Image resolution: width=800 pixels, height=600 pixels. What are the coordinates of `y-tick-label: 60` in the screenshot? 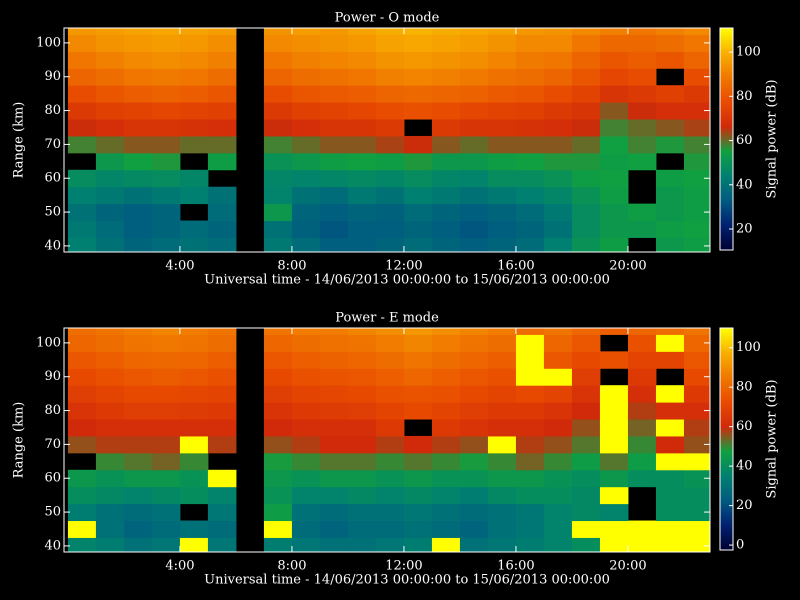 It's located at (52, 478).